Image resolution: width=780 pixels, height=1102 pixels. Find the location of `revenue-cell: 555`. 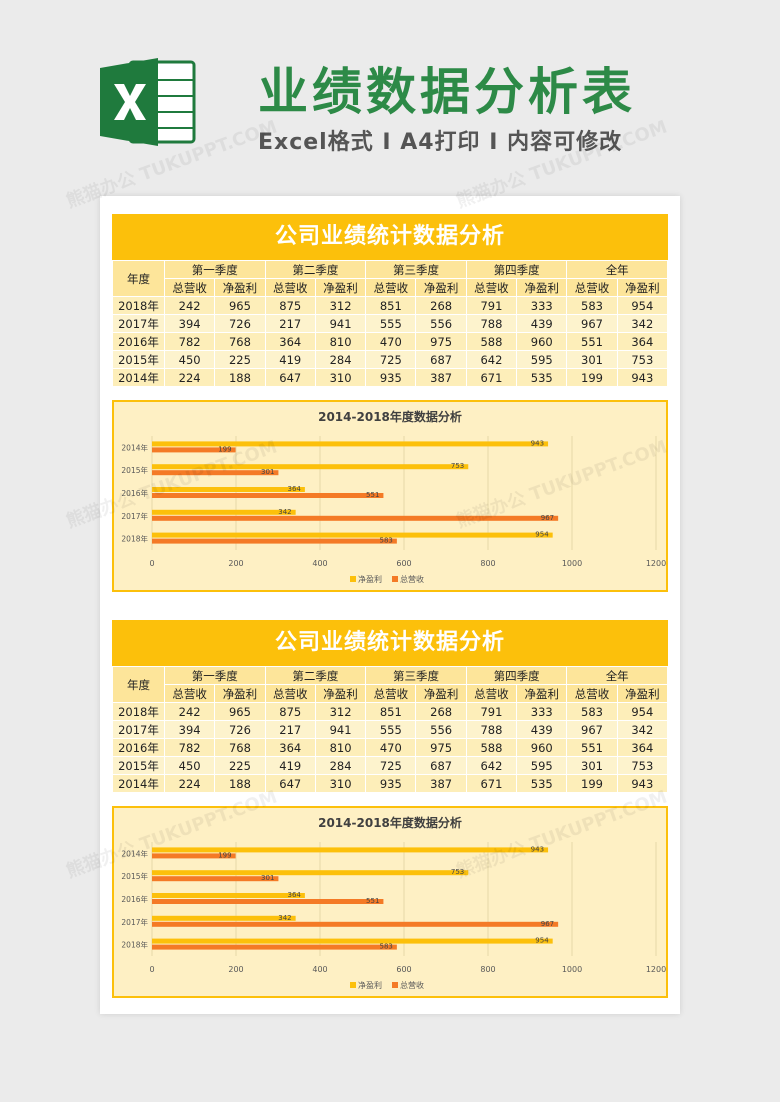

revenue-cell: 555 is located at coordinates (391, 323).